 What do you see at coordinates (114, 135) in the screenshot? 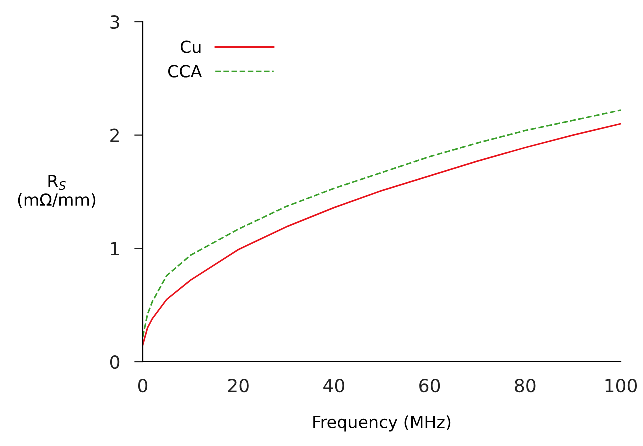
I see `y-tick-label: 2` at bounding box center [114, 135].